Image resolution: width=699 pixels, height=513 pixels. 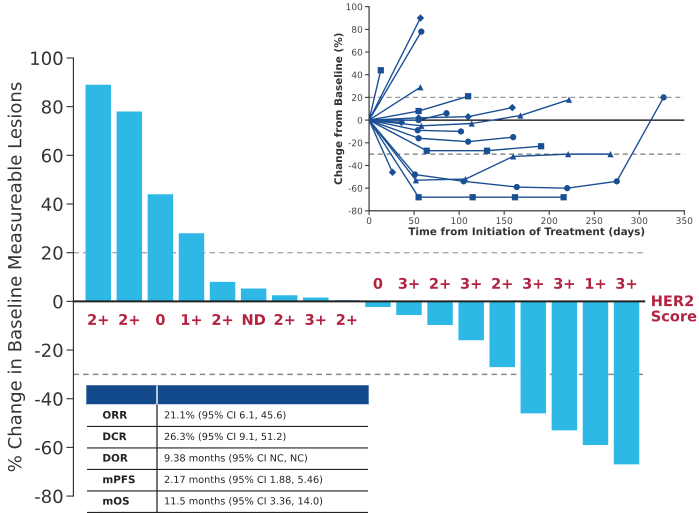 I want to click on x-tick-label: ND, so click(x=254, y=319).